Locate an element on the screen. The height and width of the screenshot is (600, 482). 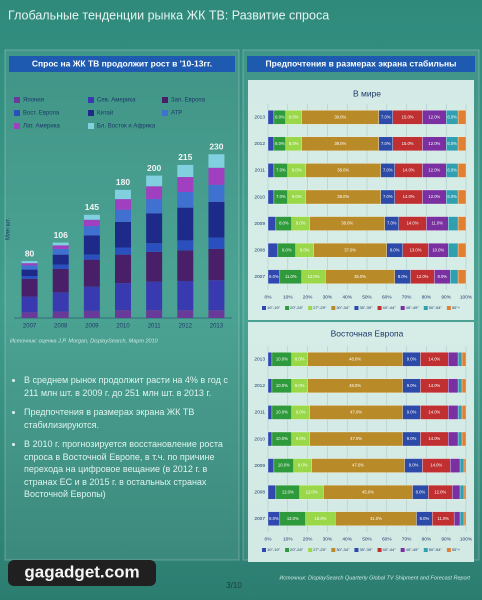
legend-label: 30"-34" is located at coordinates (343, 549).